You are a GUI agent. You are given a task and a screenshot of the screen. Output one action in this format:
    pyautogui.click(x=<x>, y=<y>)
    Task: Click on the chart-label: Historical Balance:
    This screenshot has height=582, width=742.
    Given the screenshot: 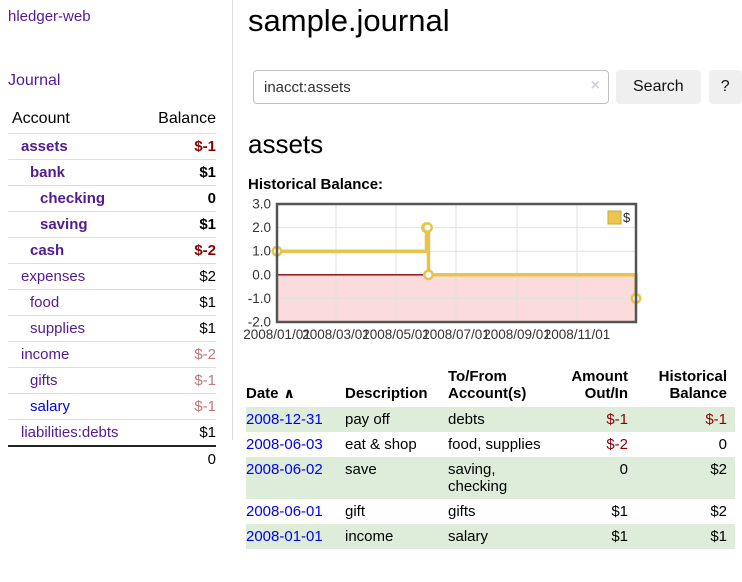 What is the action you would take?
    pyautogui.click(x=316, y=184)
    